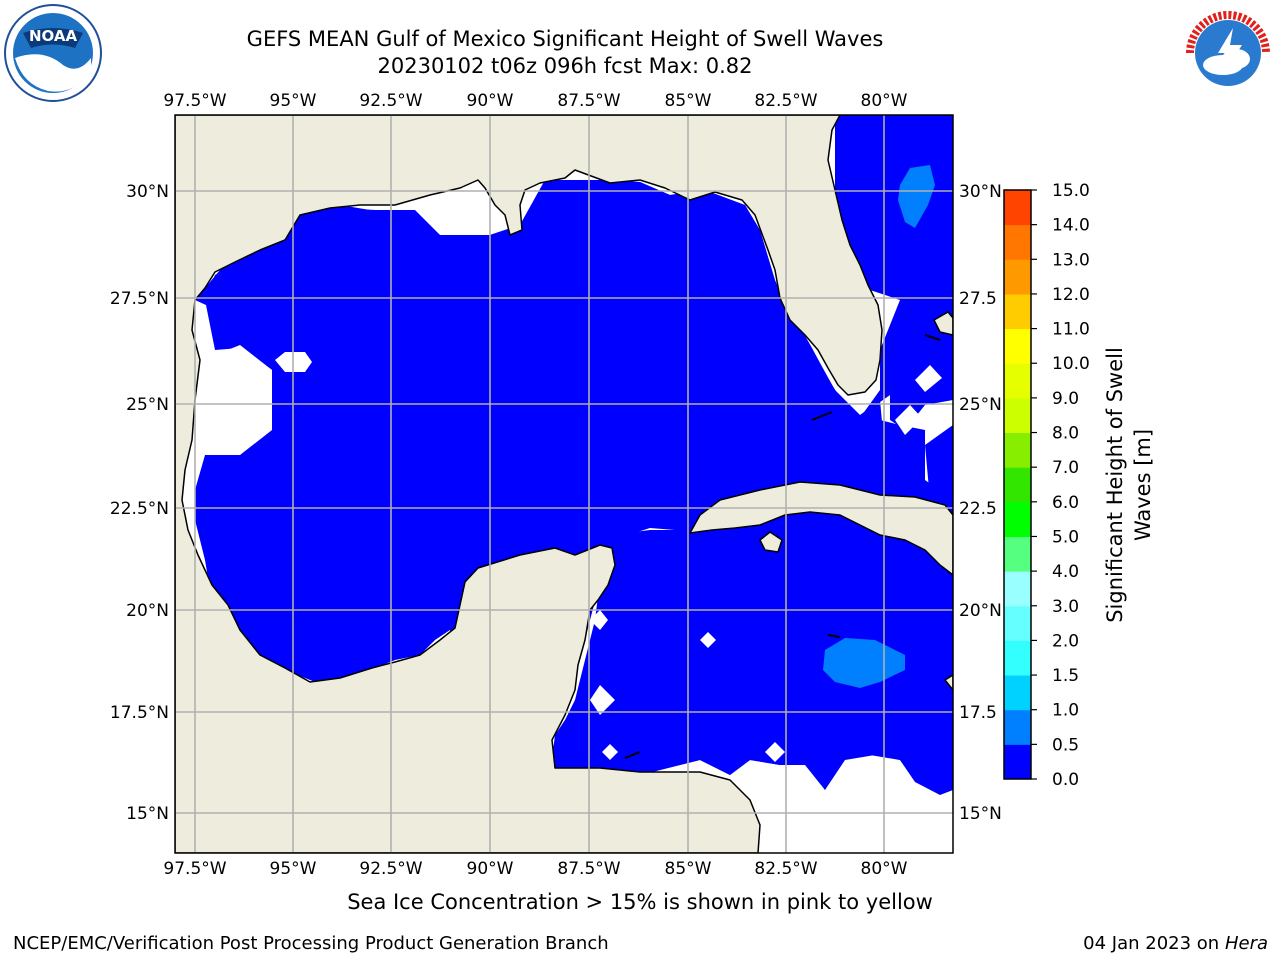  Describe the element at coordinates (1065, 434) in the screenshot. I see `colorbar-tick-label: 8.0` at that location.